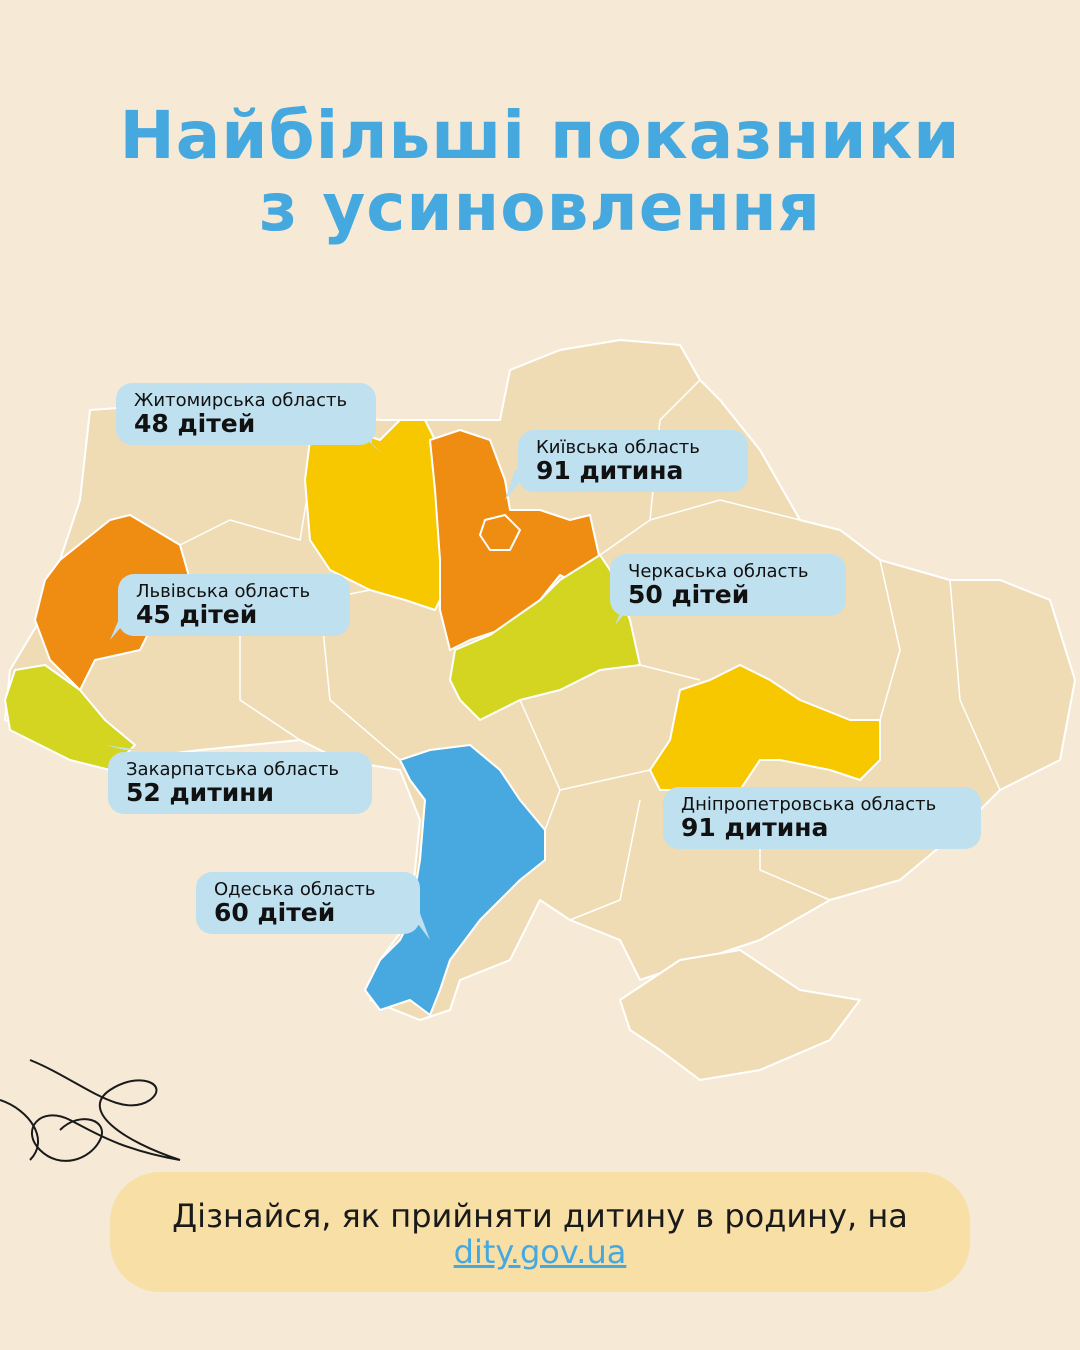  What do you see at coordinates (240, 783) in the screenshot?
I see `callout-zakarpattia: Закарпатська область 52 дитини` at bounding box center [240, 783].